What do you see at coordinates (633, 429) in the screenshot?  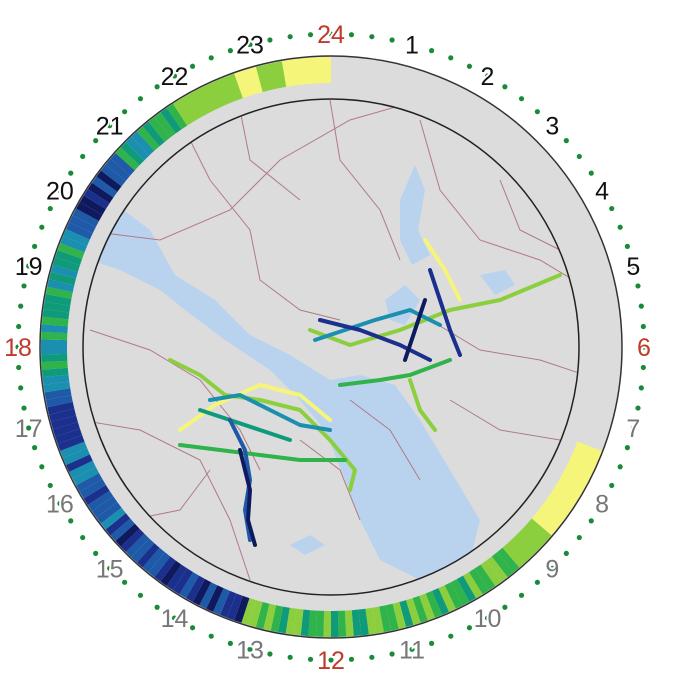 I see `hour-label: 7` at bounding box center [633, 429].